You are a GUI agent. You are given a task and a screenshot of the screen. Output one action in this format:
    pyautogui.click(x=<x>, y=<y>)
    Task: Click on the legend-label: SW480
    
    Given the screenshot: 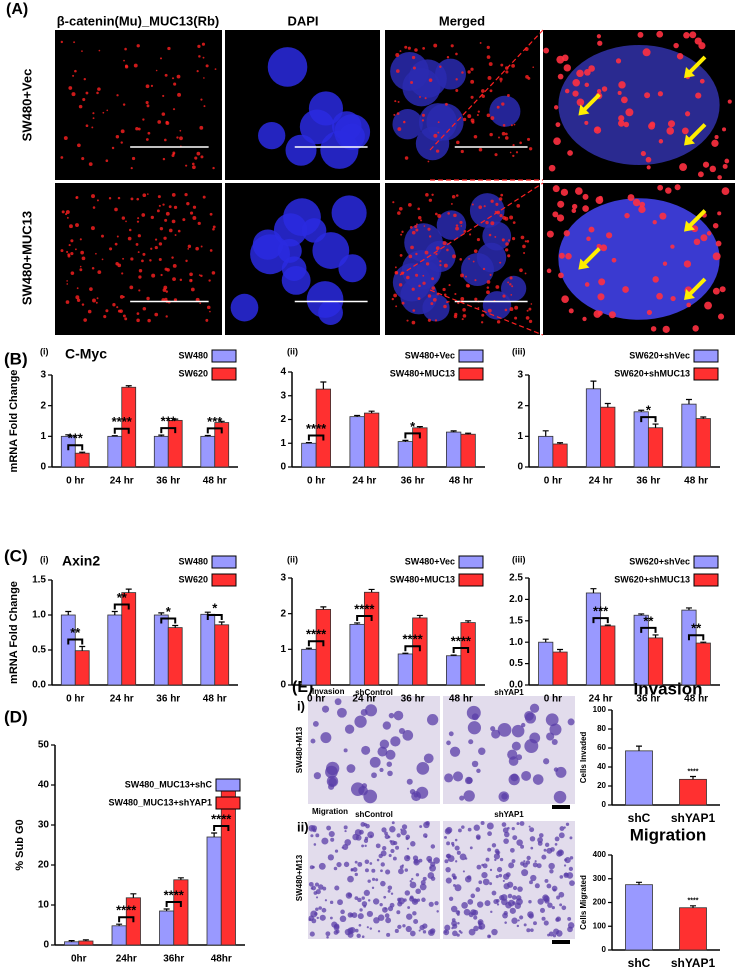 What is the action you would take?
    pyautogui.click(x=193, y=355)
    